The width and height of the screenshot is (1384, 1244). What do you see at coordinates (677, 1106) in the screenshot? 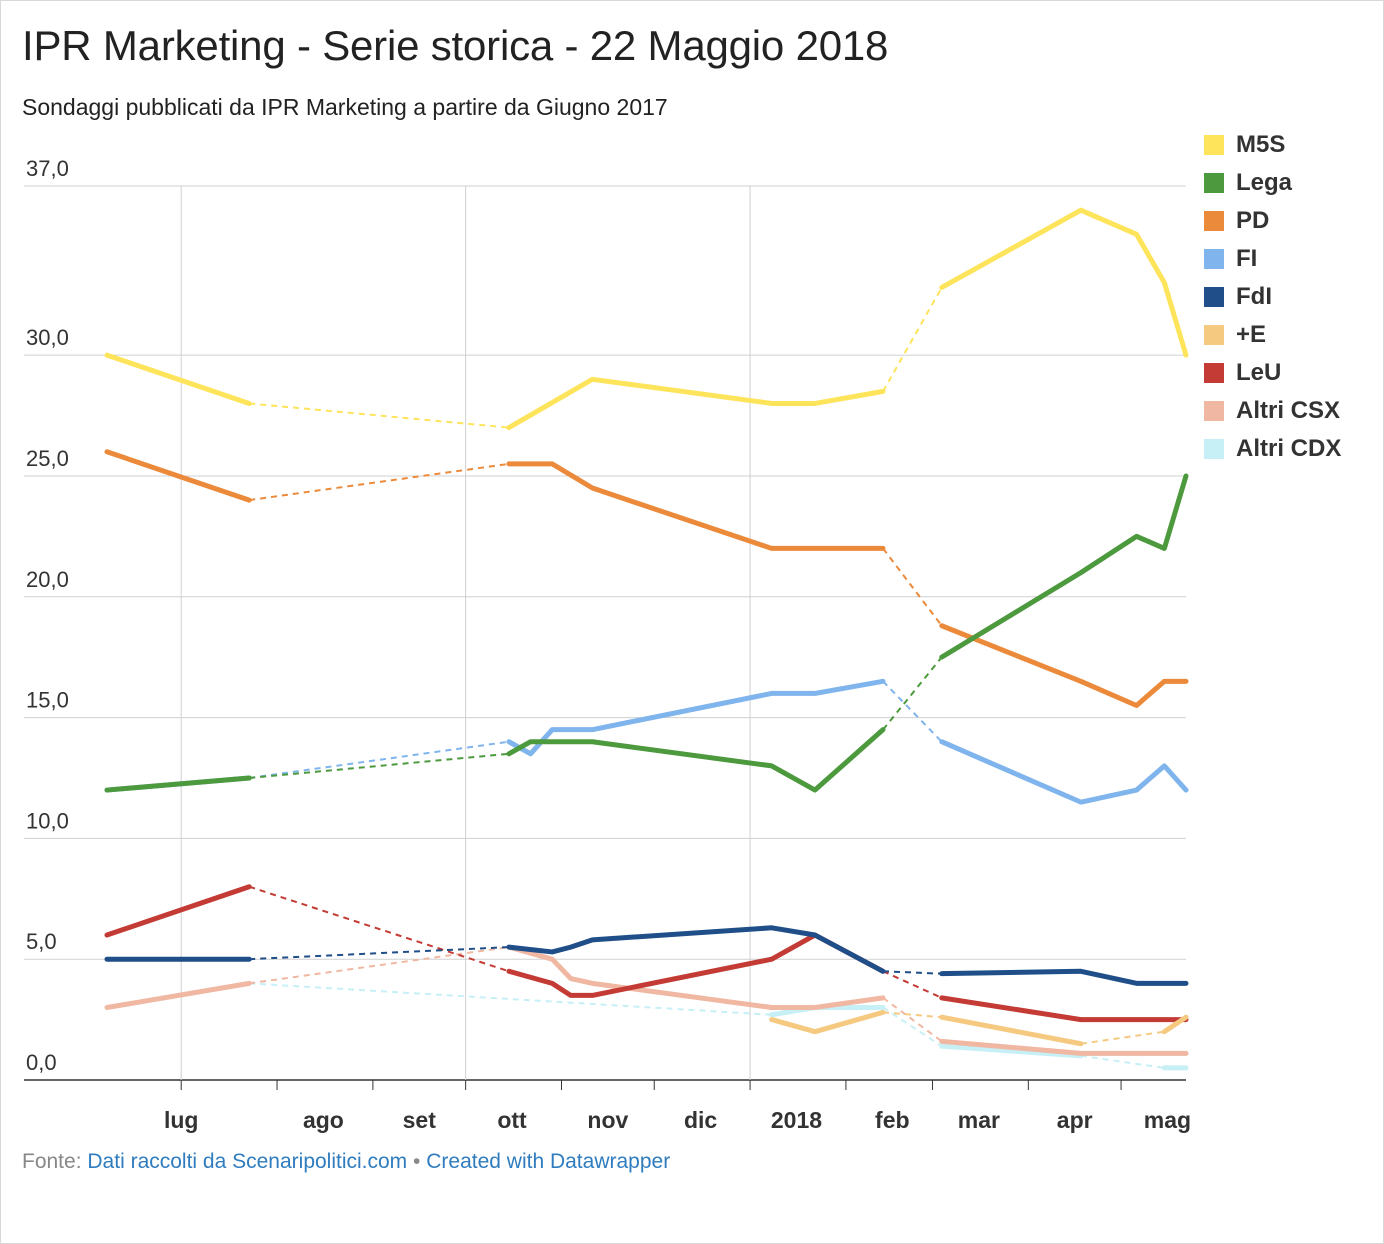
I see `x-axis-labels: lug ago set ott nov dic 2018 feb mar apr mag` at bounding box center [677, 1106].